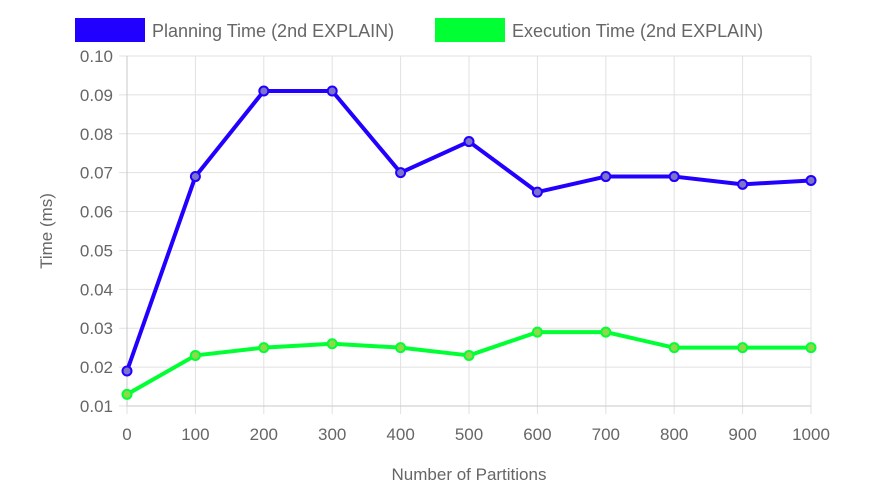  What do you see at coordinates (469, 434) in the screenshot?
I see `x-tick-label: 500` at bounding box center [469, 434].